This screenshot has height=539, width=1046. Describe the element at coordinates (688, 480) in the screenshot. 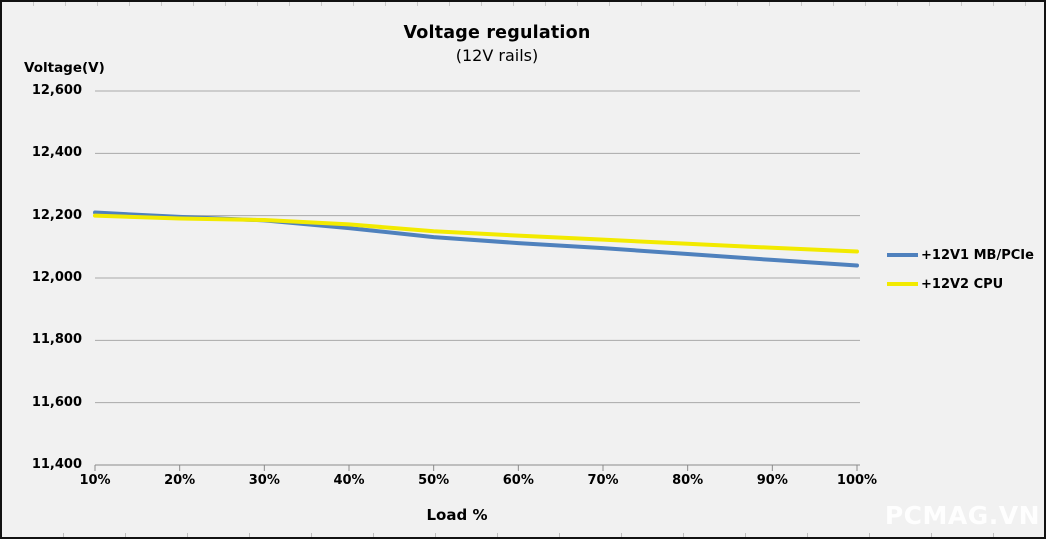

I see `x-tick-label: 80%` at that location.